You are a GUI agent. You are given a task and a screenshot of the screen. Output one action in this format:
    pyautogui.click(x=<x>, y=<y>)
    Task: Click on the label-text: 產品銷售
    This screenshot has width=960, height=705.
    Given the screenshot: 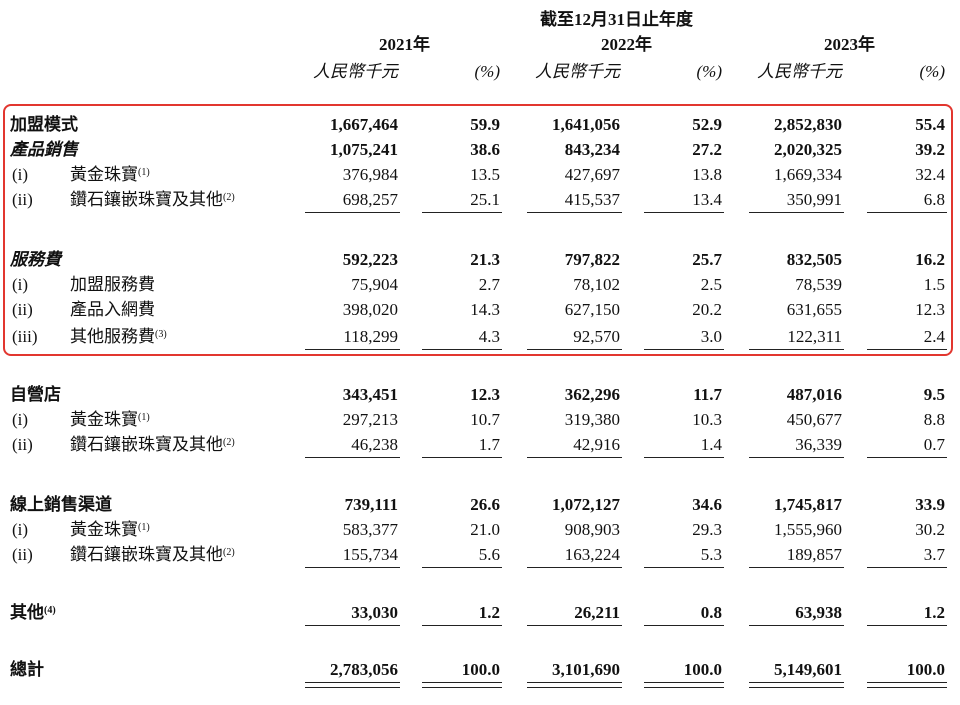 What is the action you would take?
    pyautogui.click(x=44, y=149)
    